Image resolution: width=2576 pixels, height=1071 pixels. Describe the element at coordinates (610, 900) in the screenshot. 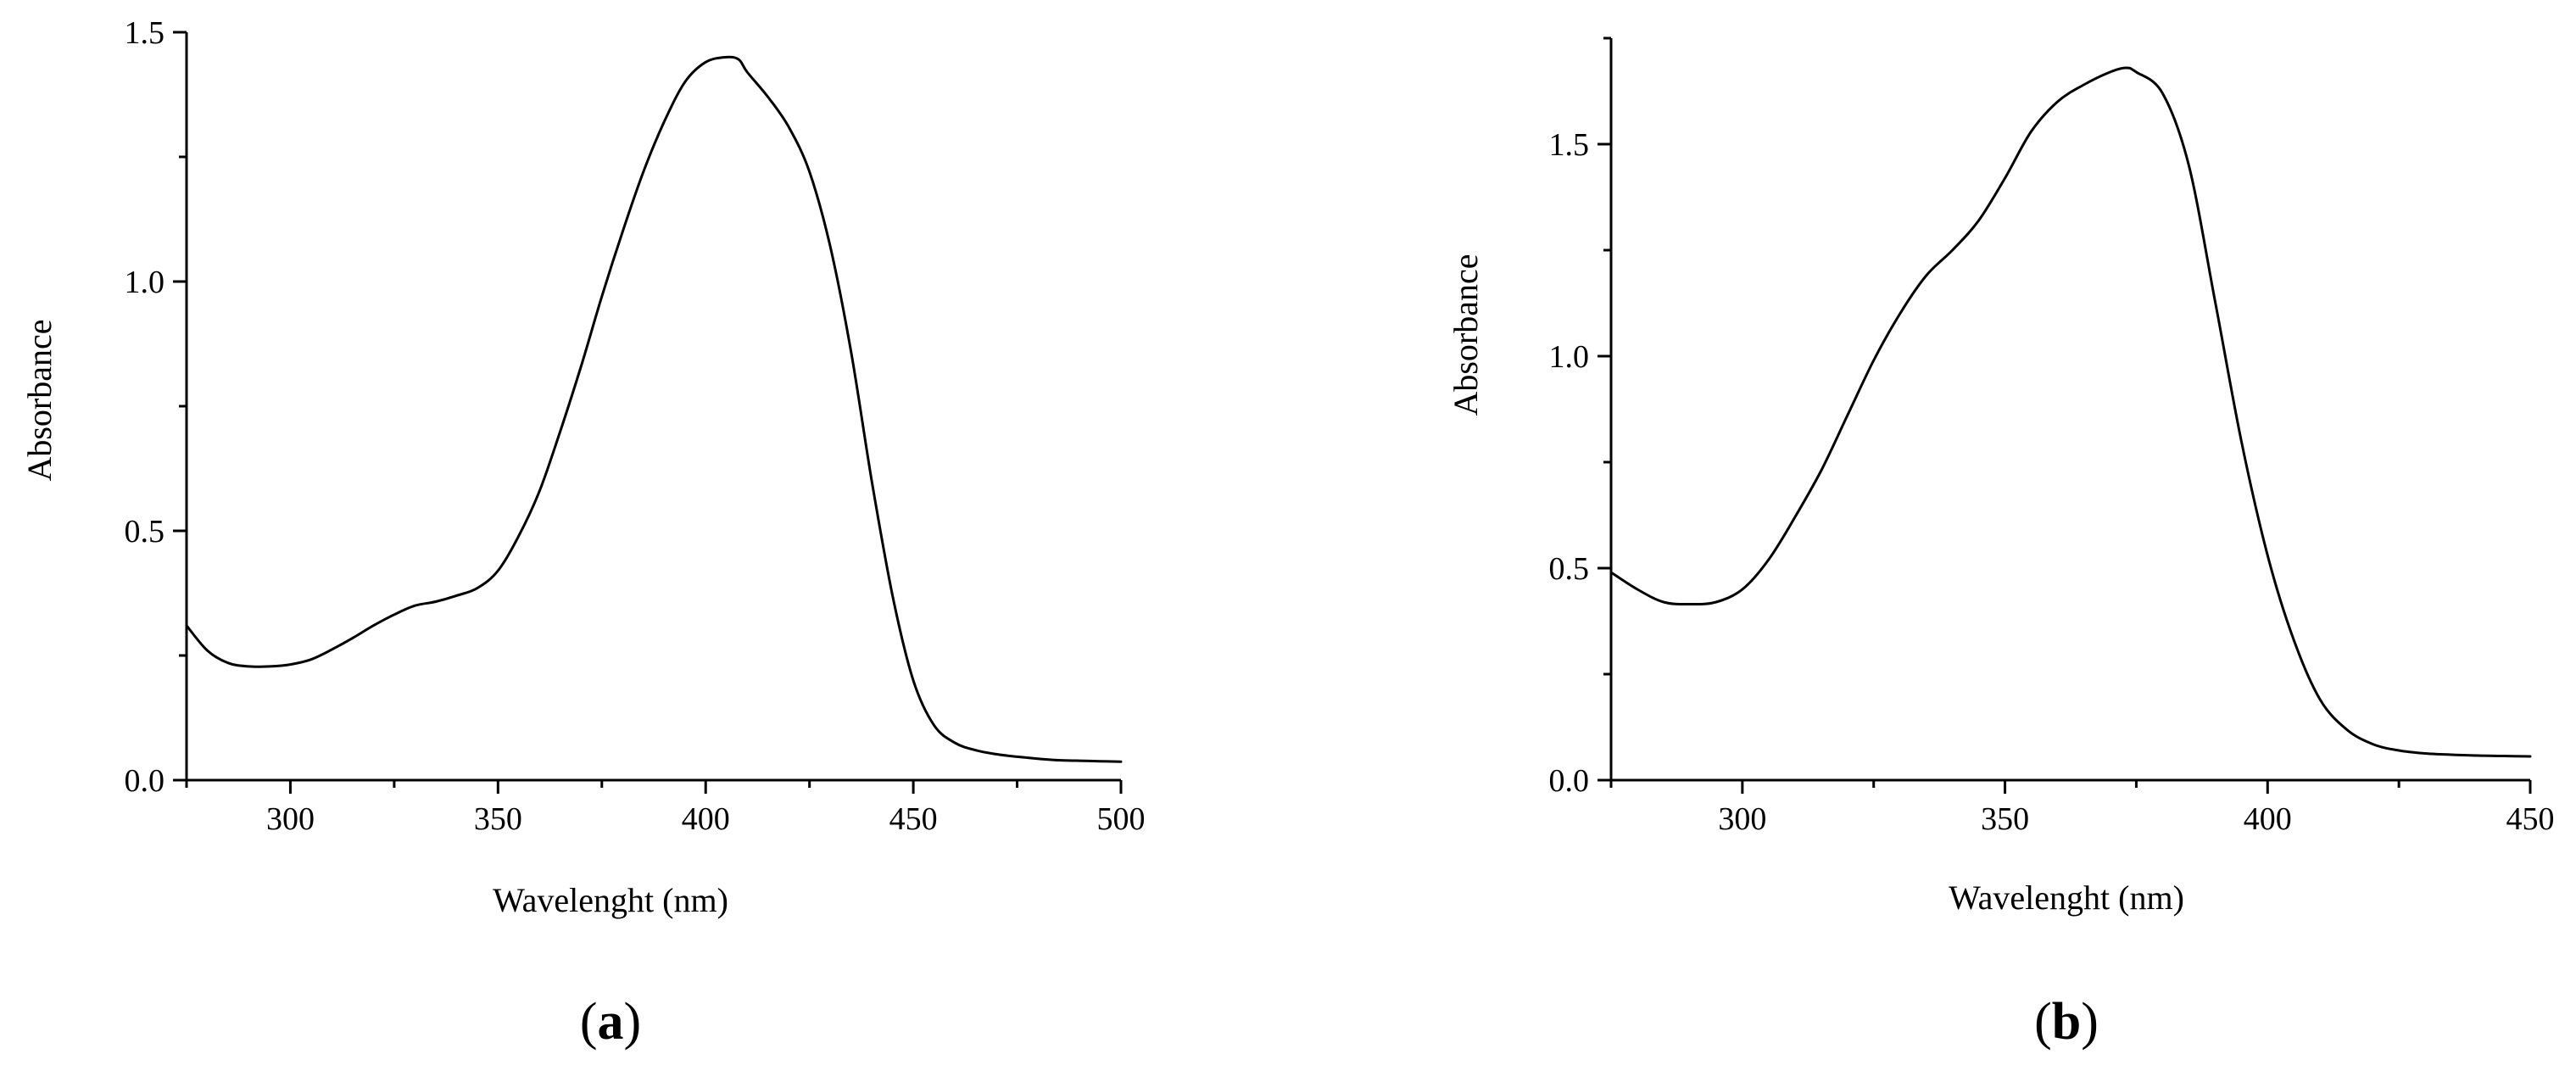

I see `chart-a-x-axis-title: Wavelenght (nm)` at that location.